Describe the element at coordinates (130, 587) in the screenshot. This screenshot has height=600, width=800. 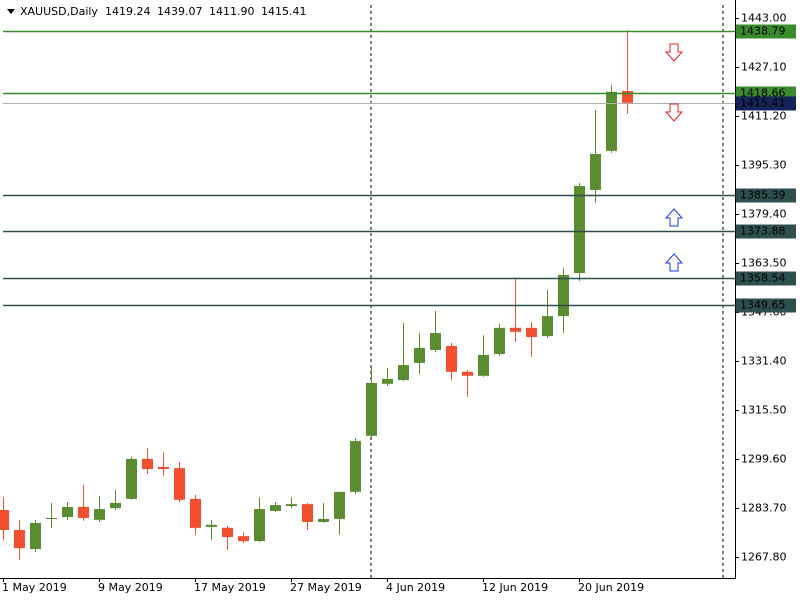
I see `x-tick-label: 9 May 2019` at that location.